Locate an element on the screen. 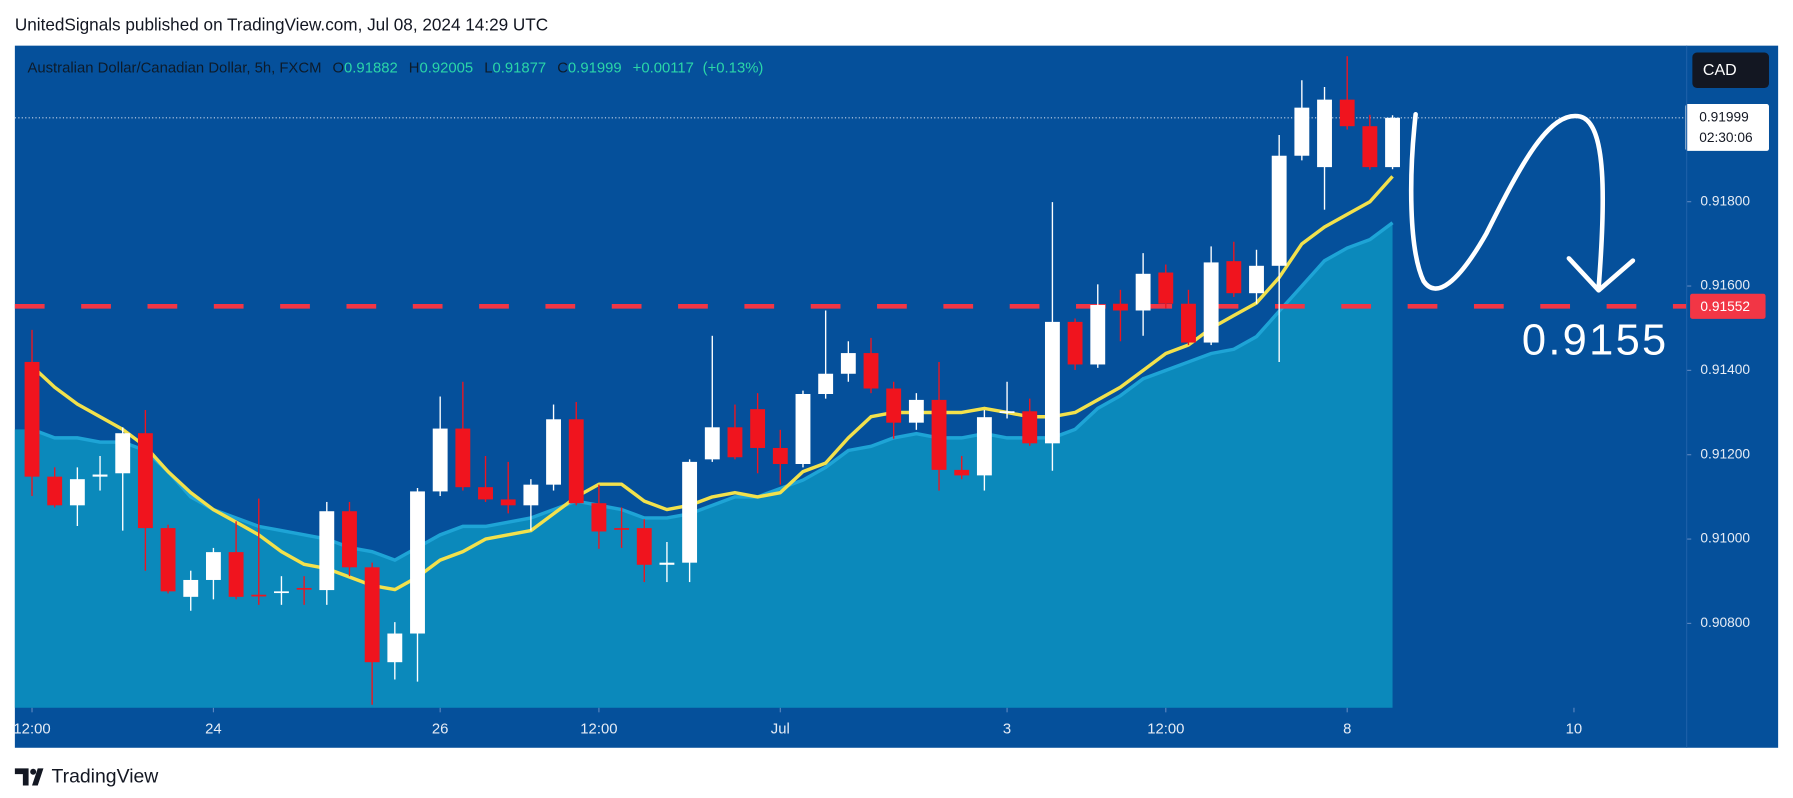 This screenshot has height=798, width=1793. tradingview-logo is located at coordinates (29, 777).